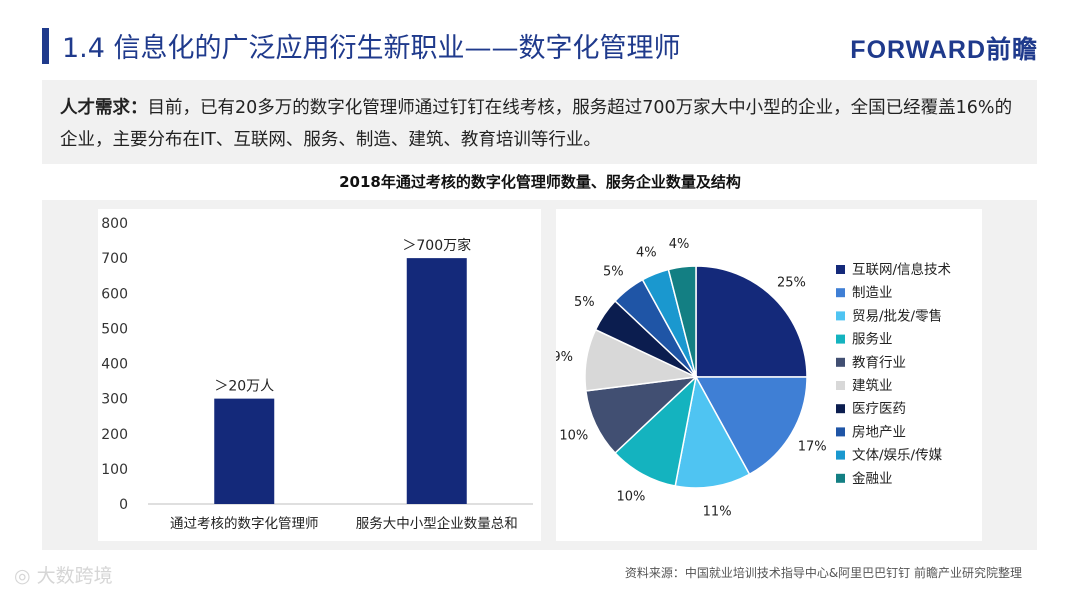  I want to click on legend-label: 医疗医药, so click(879, 409).